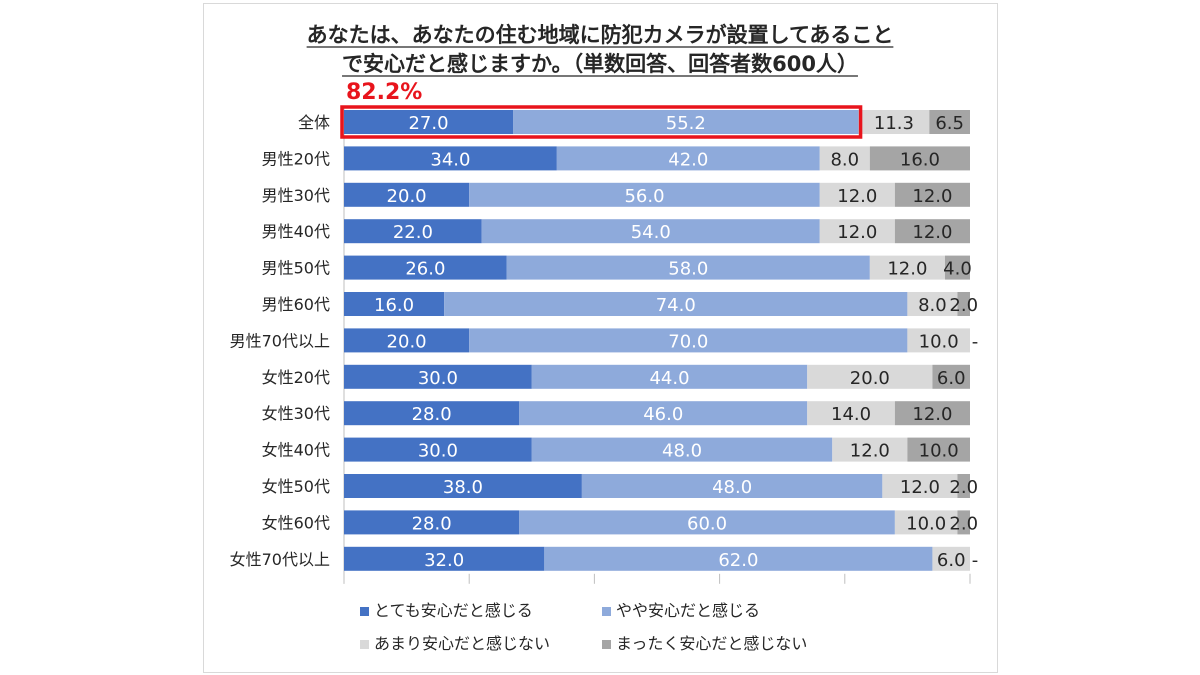 The height and width of the screenshot is (675, 1200). I want to click on data-label: 42.0, so click(688, 159).